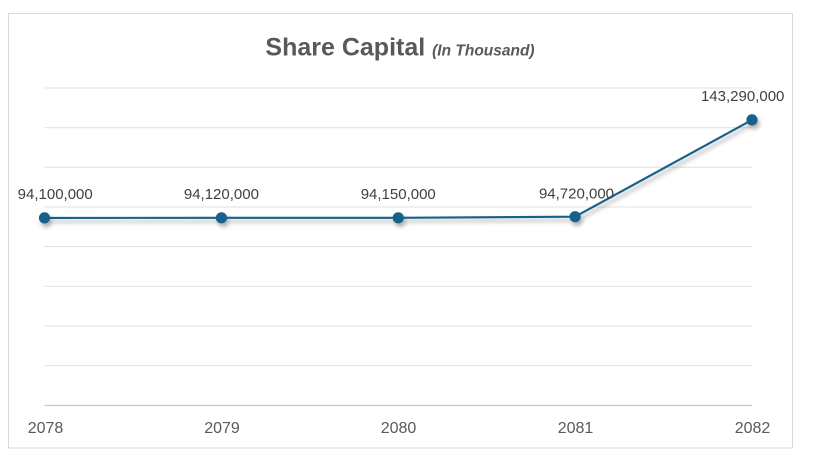 This screenshot has width=813, height=470. I want to click on svg-text: 2078, so click(46, 428).